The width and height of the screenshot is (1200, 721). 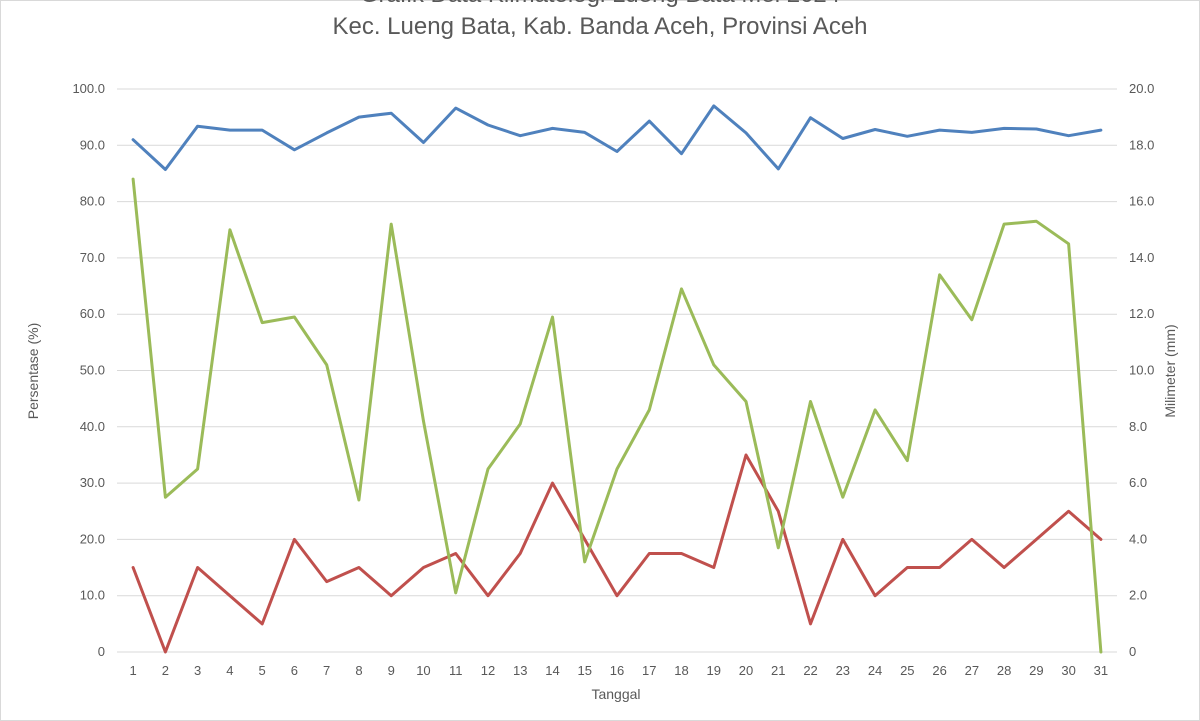 I want to click on y2-tick-label: 0, so click(x=1132, y=651).